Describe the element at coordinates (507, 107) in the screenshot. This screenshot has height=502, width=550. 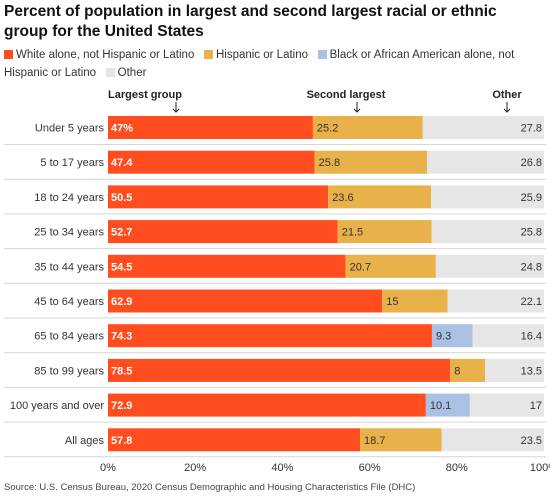
I see `arrow-other-icon` at that location.